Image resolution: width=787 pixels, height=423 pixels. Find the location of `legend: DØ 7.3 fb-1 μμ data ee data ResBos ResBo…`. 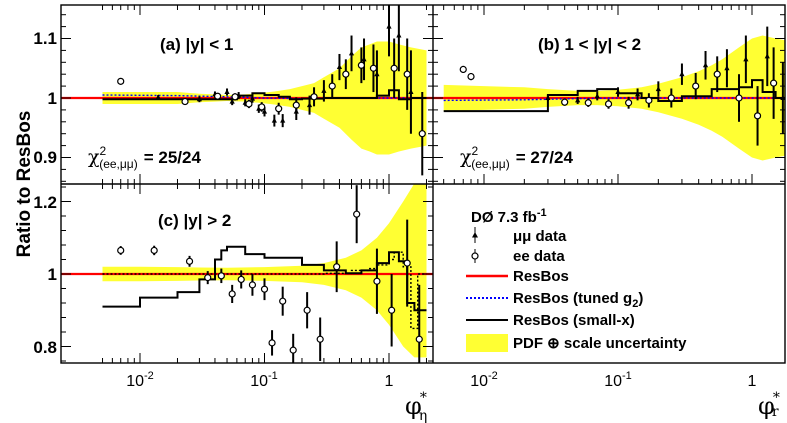

legend: DØ 7.3 fb-1 μμ data ee data ResBos ResBo… is located at coordinates (576, 279).